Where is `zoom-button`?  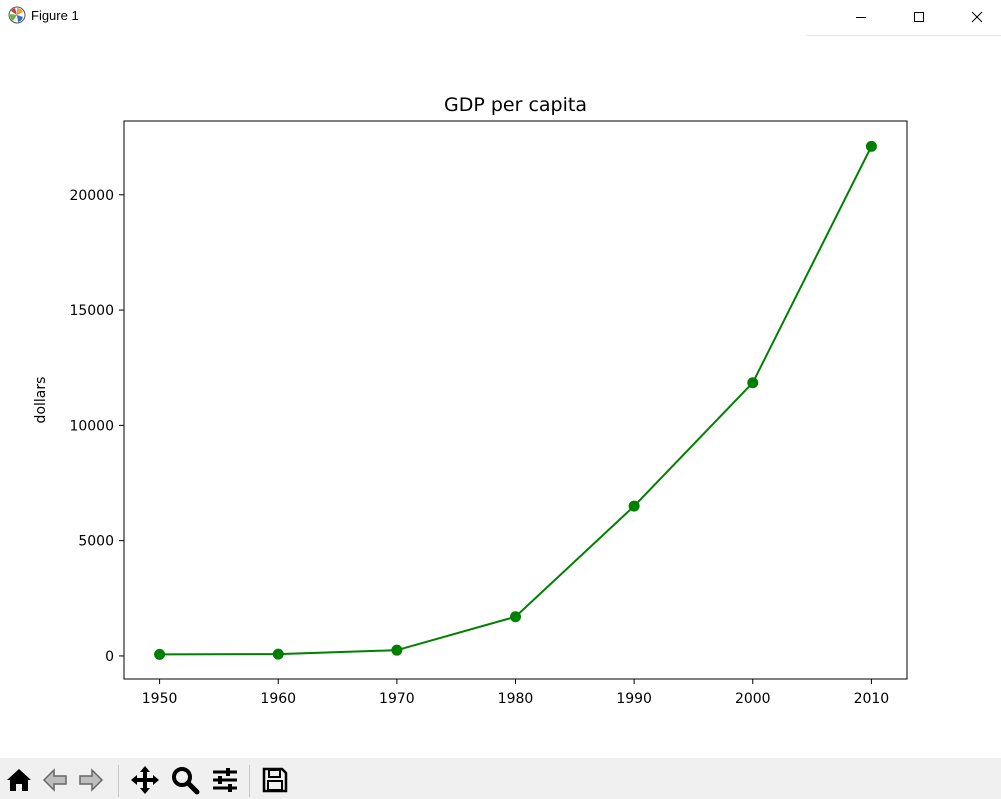
zoom-button is located at coordinates (185, 780).